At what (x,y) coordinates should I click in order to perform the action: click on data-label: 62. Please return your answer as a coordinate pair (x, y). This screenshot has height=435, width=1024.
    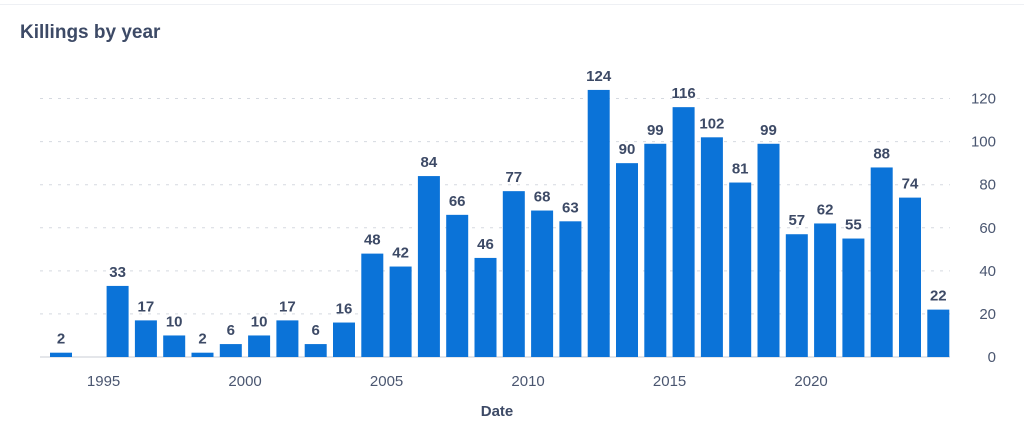
    Looking at the image, I should click on (825, 209).